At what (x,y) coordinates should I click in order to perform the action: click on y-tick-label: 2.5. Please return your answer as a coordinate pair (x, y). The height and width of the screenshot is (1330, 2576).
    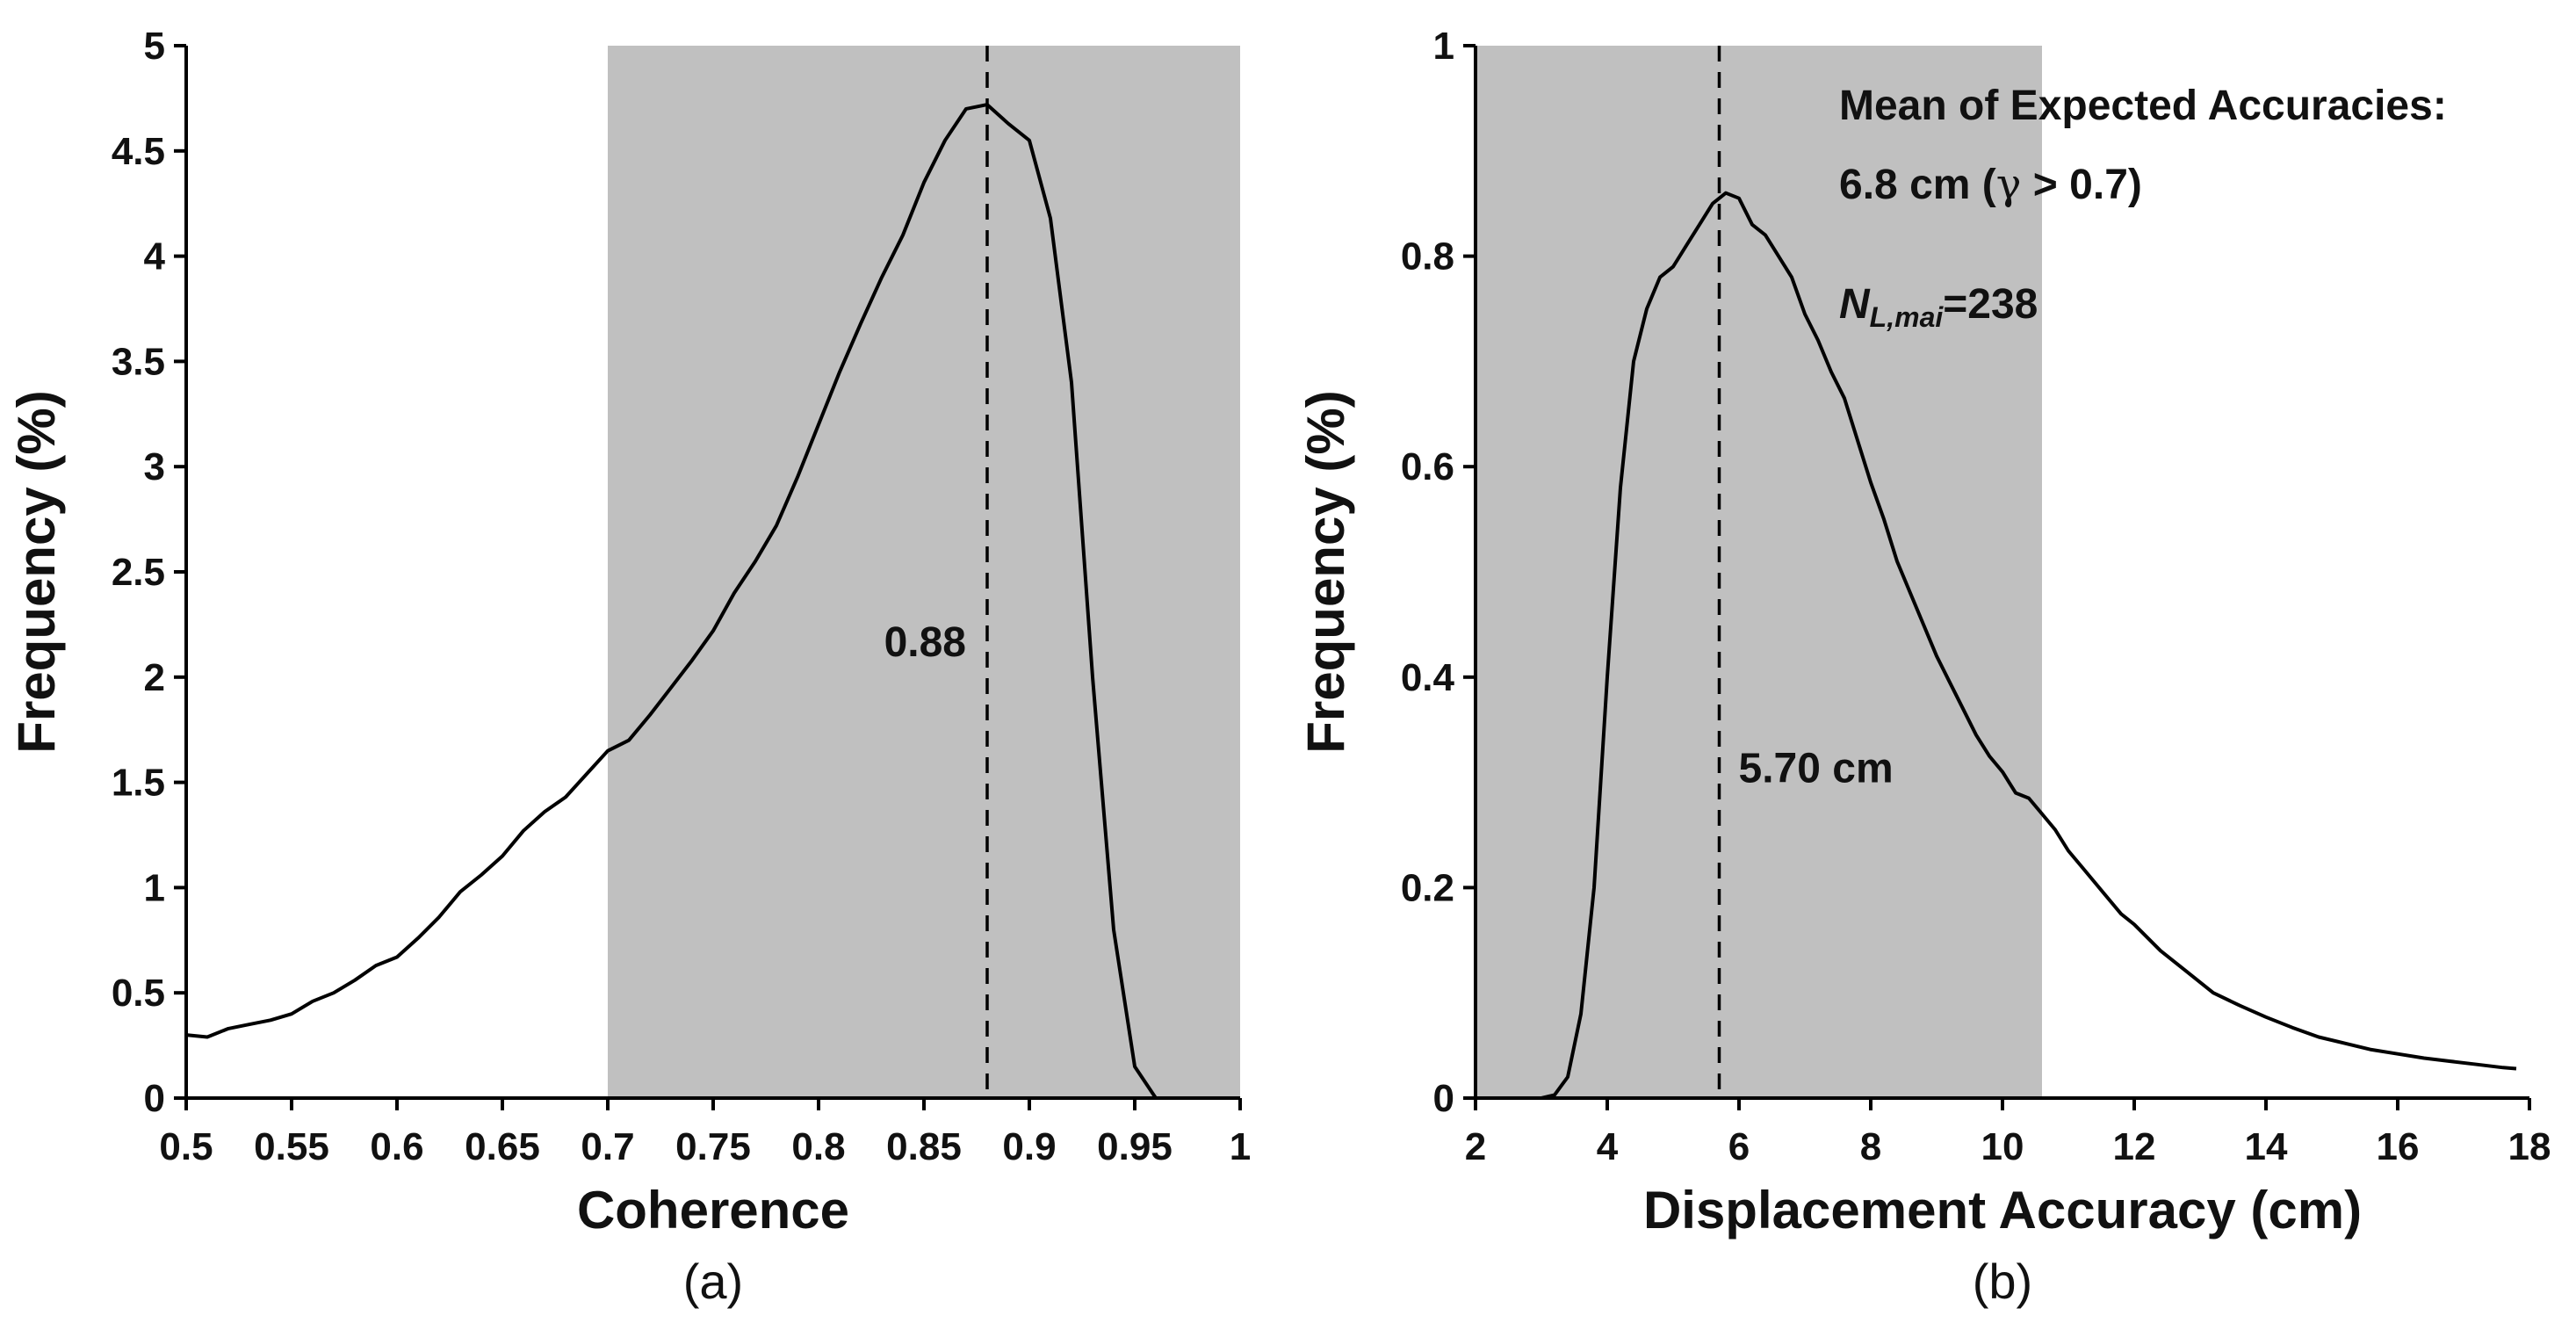
    Looking at the image, I should click on (138, 572).